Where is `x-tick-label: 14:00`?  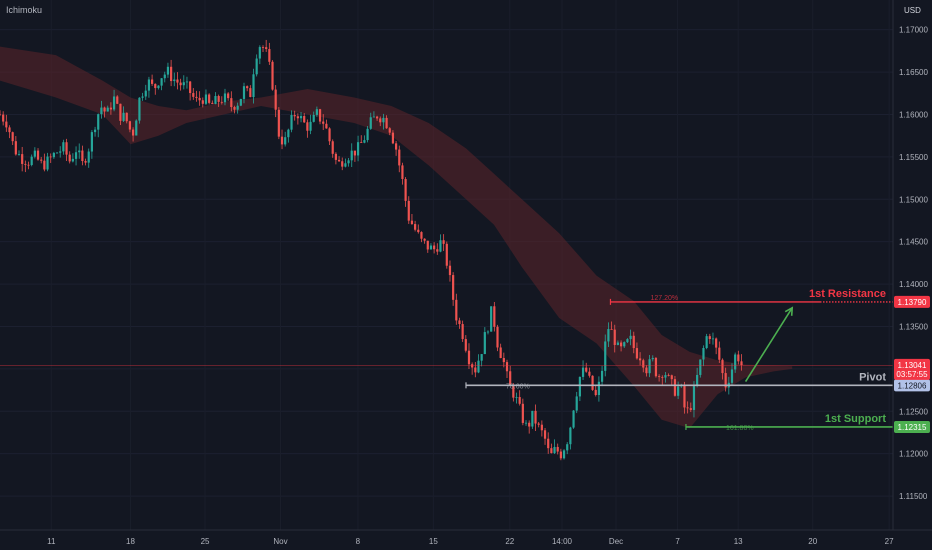 x-tick-label: 14:00 is located at coordinates (562, 541).